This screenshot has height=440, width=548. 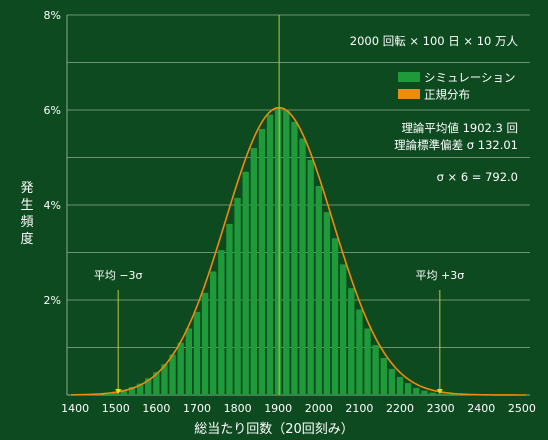 I want to click on info-line: 理論標準偏差 σ 132.01, so click(x=456, y=145).